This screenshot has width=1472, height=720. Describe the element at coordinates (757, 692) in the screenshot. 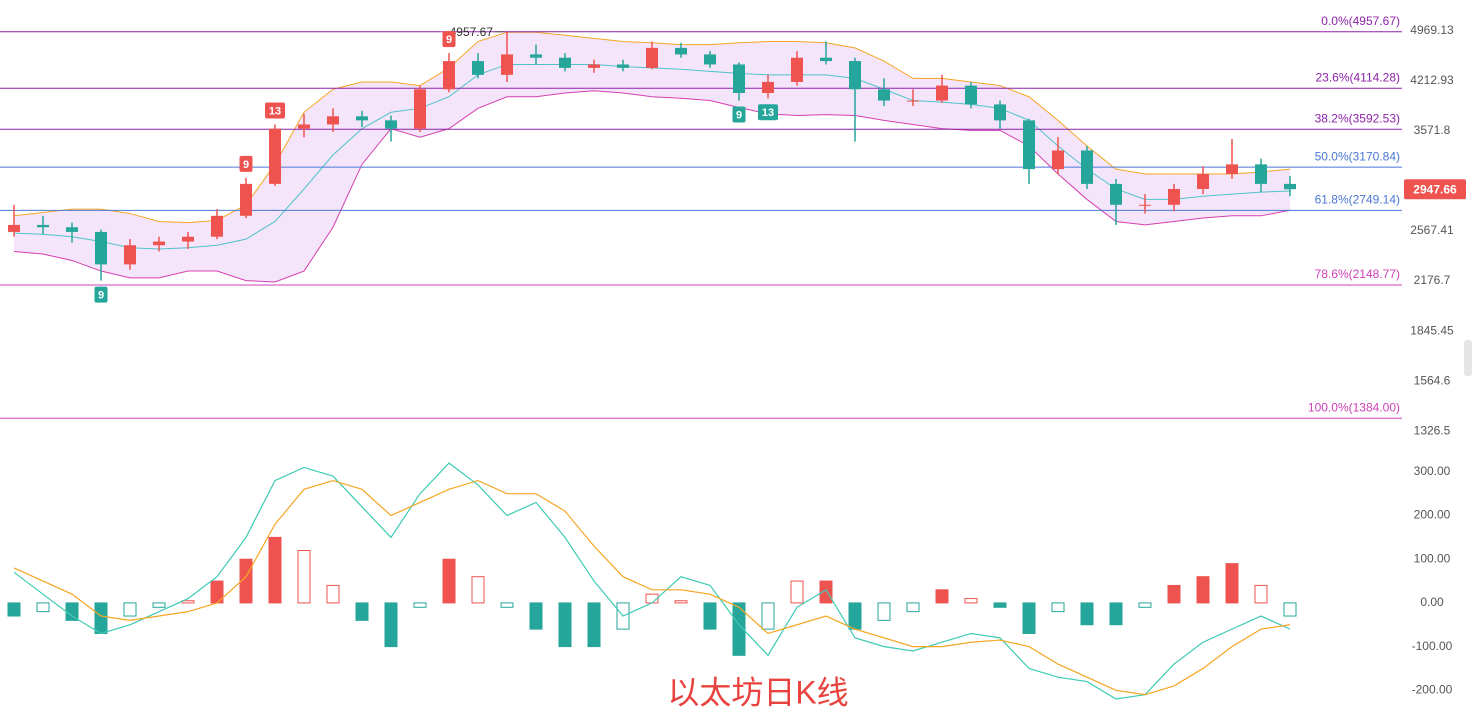

I see `watermark: 以太坊日K线` at that location.